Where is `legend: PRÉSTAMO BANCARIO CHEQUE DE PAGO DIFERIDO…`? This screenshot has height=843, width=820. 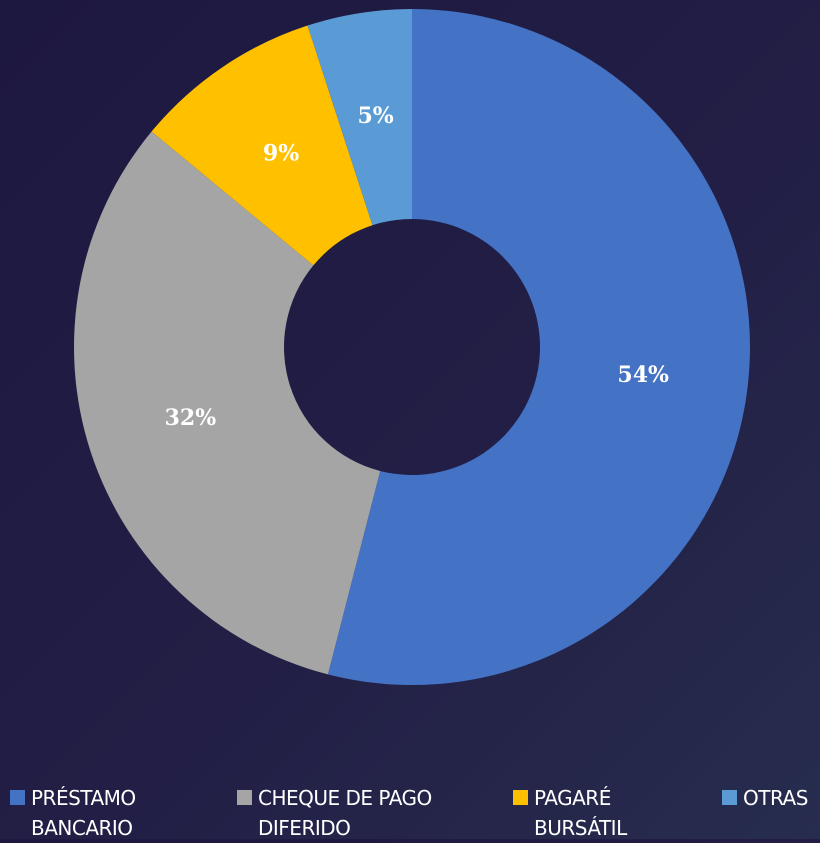
legend: PRÉSTAMO BANCARIO CHEQUE DE PAGO DIFERIDO… is located at coordinates (410, 811).